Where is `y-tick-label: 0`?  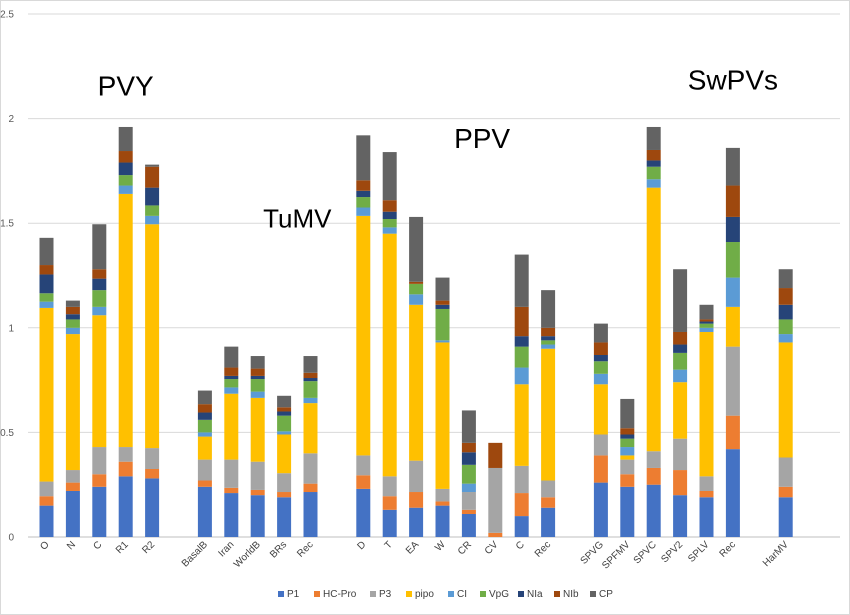
y-tick-label: 0 is located at coordinates (11, 538).